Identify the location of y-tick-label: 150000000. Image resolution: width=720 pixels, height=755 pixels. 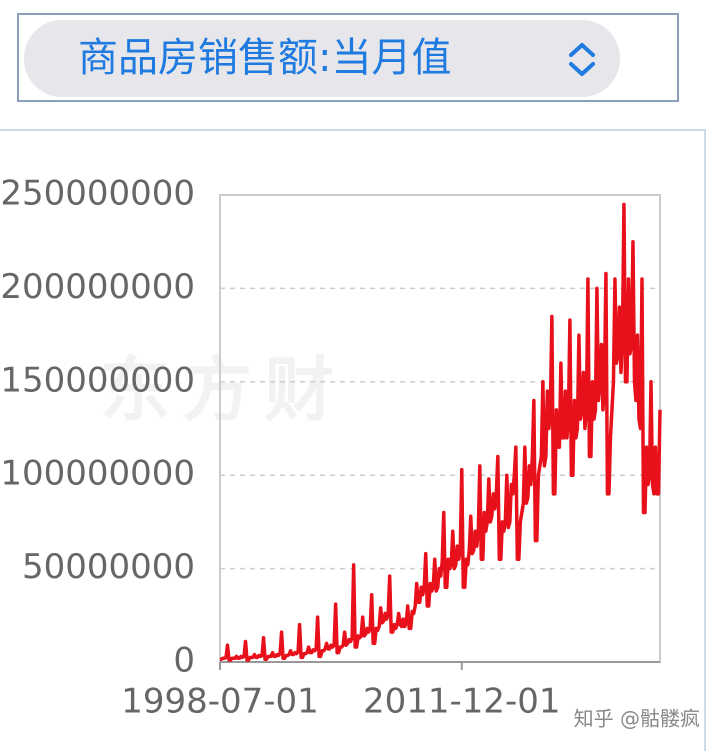
(97, 380).